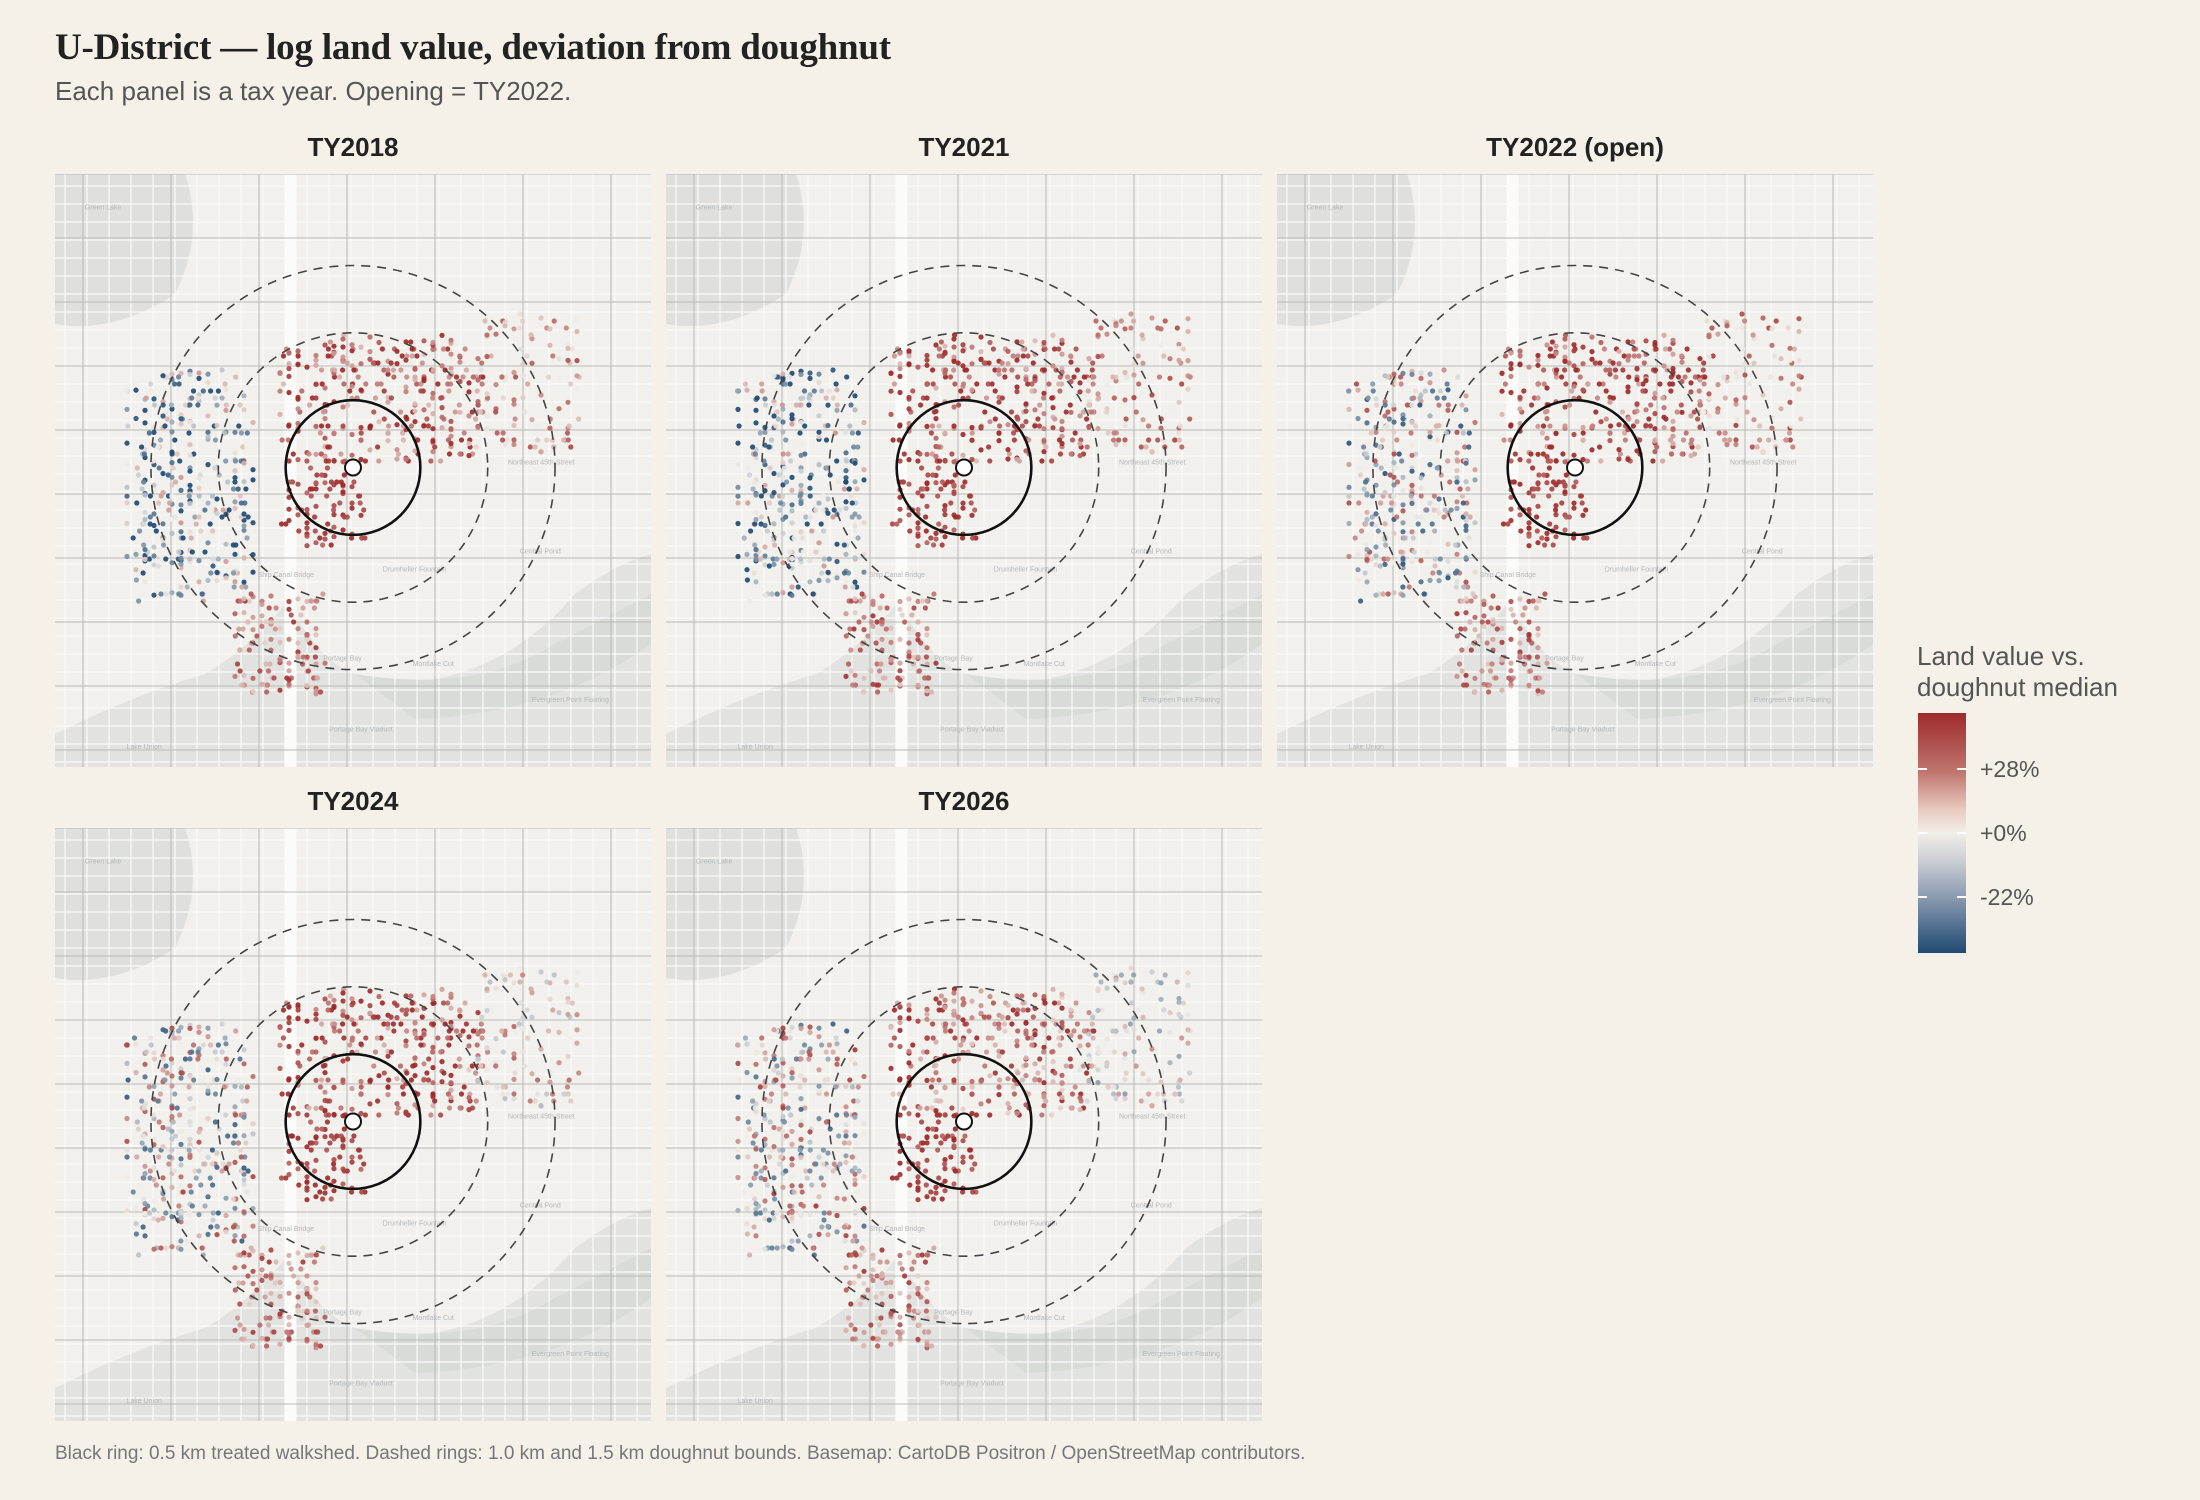  I want to click on freeway-i5, so click(290, 1124).